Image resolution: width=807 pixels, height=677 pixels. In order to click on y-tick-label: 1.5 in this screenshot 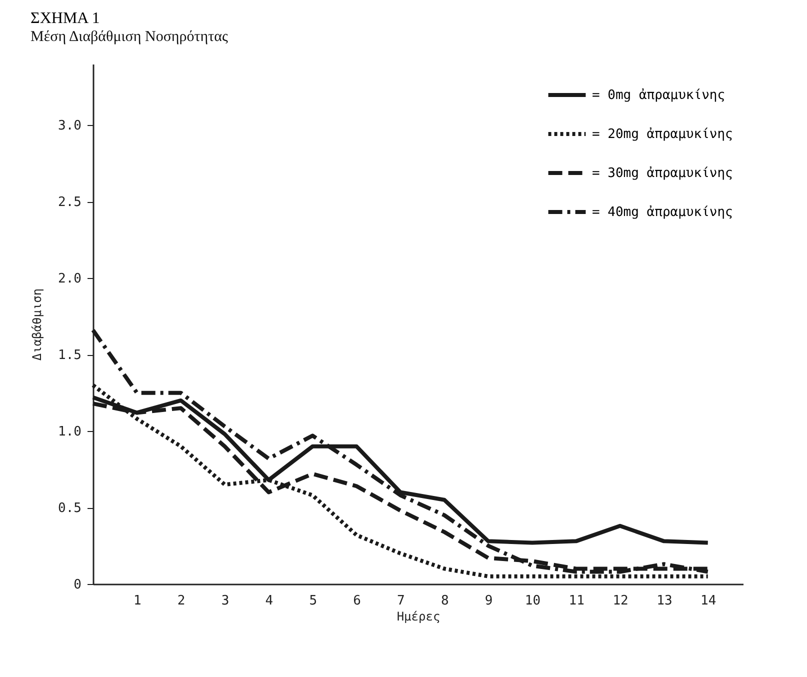, I will do `click(70, 356)`.